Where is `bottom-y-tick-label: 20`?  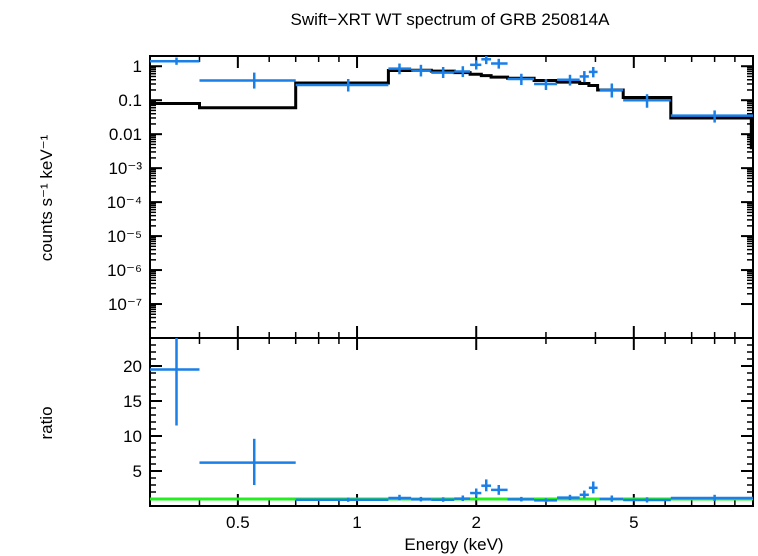
bottom-y-tick-label: 20 is located at coordinates (132, 366).